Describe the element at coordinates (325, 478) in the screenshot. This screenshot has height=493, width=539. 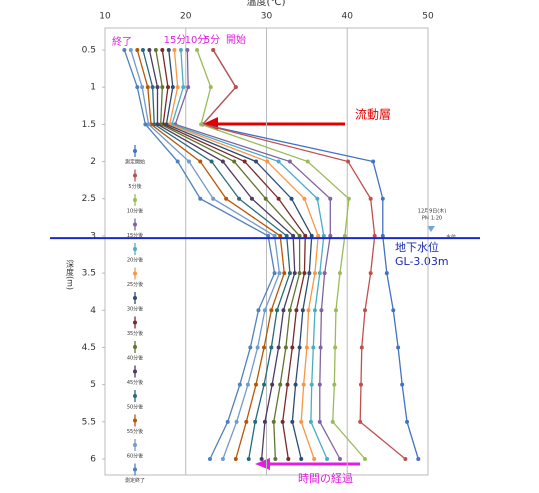
I see `annotation: 時間の経過` at that location.